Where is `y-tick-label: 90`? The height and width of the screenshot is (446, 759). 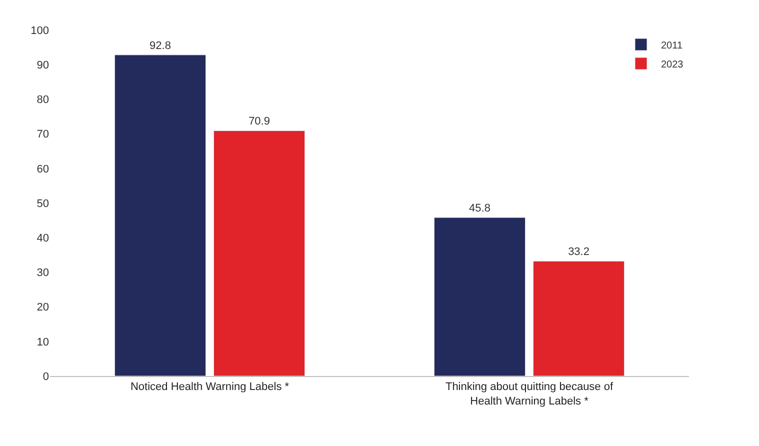 y-tick-label: 90 is located at coordinates (42, 65).